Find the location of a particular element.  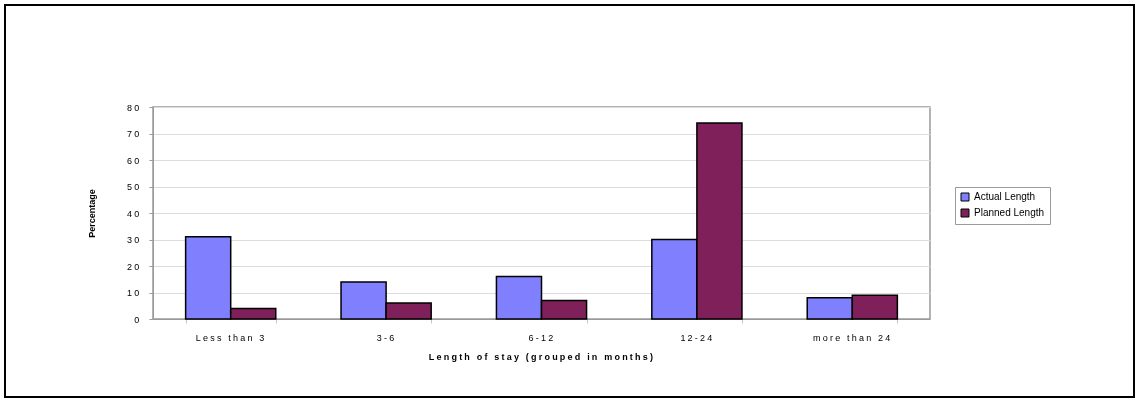

y-tick-label: 80 is located at coordinates (134, 107).